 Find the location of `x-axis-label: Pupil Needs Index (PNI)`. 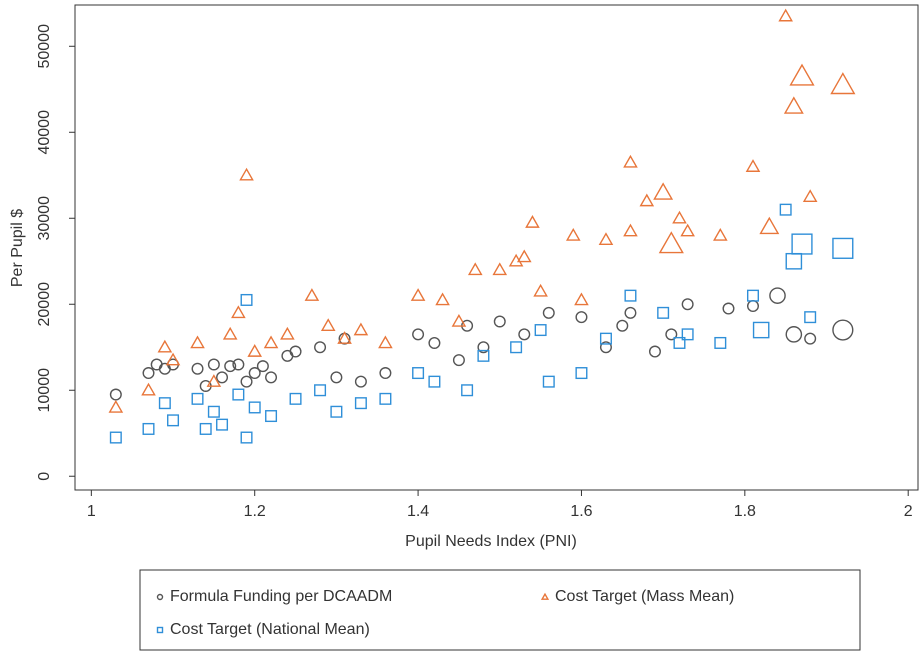

x-axis-label: Pupil Needs Index (PNI) is located at coordinates (491, 541).